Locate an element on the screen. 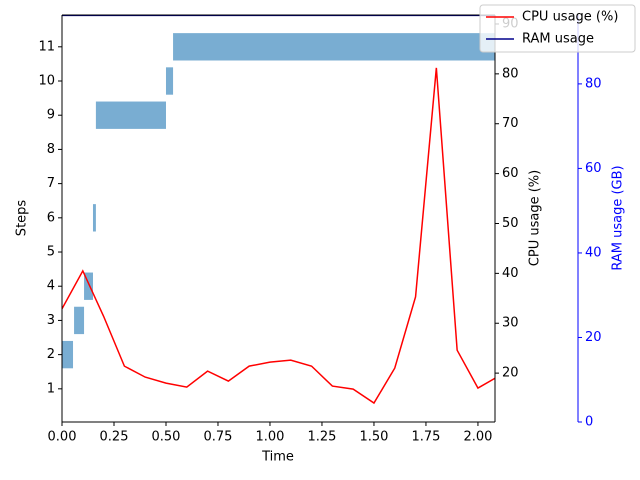  legend-label: CPU usage (%) is located at coordinates (570, 17).